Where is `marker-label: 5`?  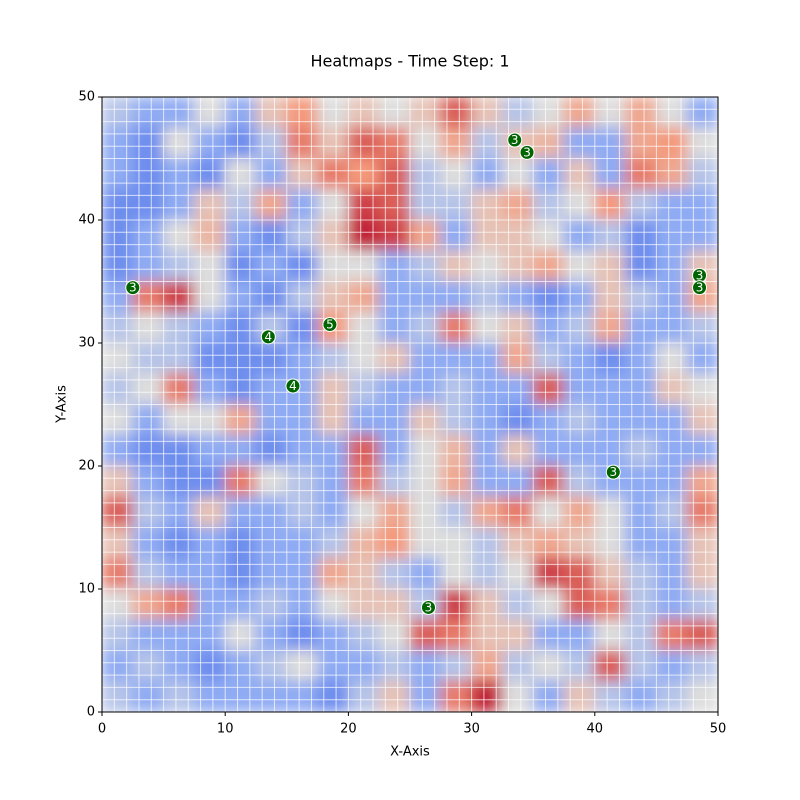
marker-label: 5 is located at coordinates (330, 325).